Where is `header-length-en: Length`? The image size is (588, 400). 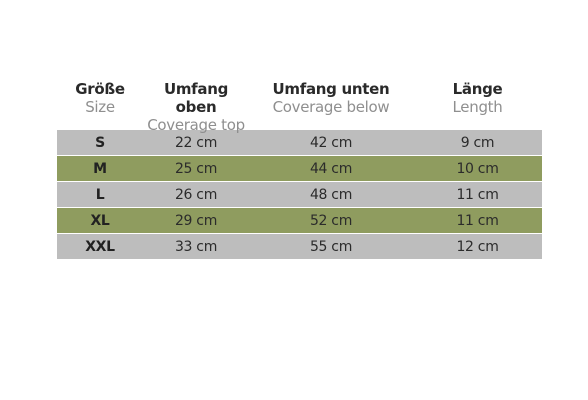 header-length-en: Length is located at coordinates (477, 107).